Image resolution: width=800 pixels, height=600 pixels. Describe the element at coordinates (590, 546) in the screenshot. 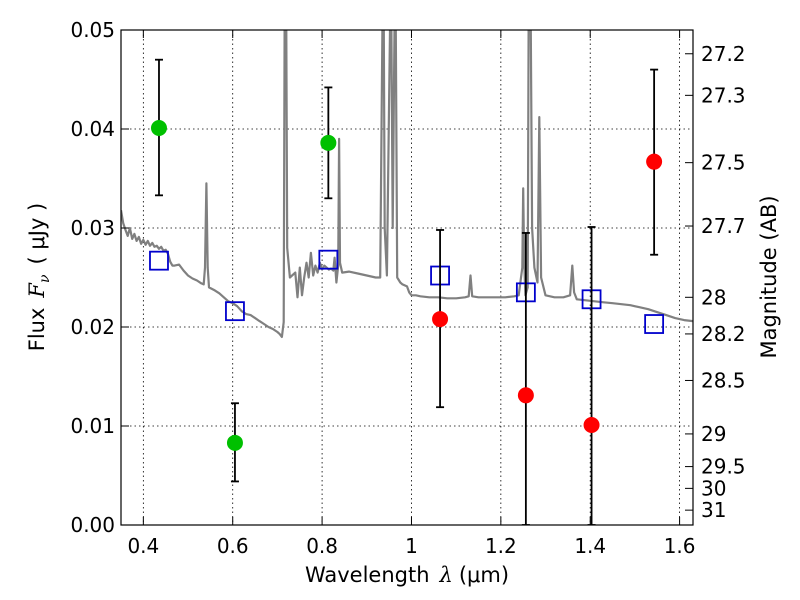

I see `x-tick-label: 1.4` at that location.